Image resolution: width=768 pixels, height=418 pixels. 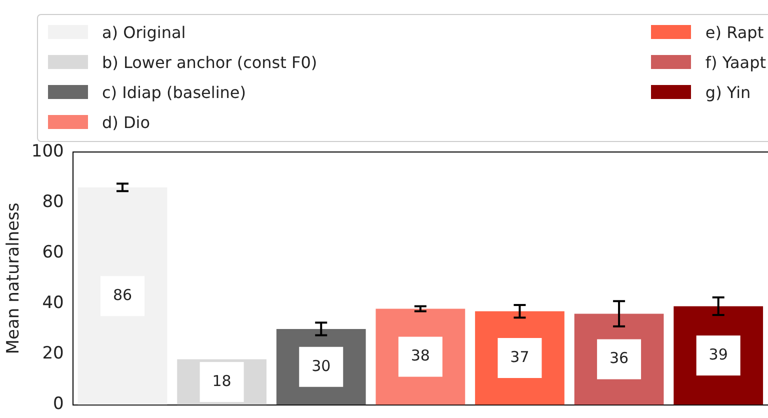 I want to click on legend-label: g) Yin, so click(x=728, y=92).